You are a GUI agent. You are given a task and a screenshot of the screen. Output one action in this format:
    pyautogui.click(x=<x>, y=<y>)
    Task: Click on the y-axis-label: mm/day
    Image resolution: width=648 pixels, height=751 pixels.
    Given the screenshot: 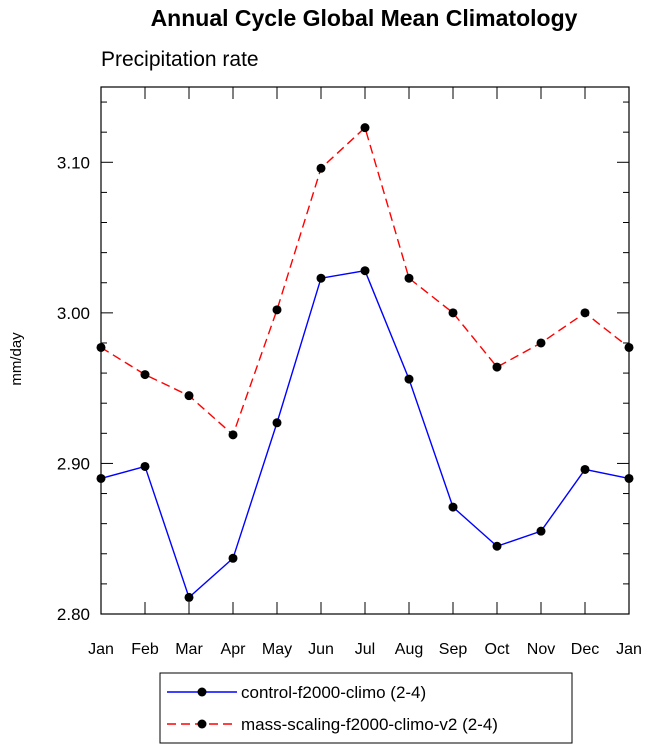 What is the action you would take?
    pyautogui.click(x=16, y=359)
    